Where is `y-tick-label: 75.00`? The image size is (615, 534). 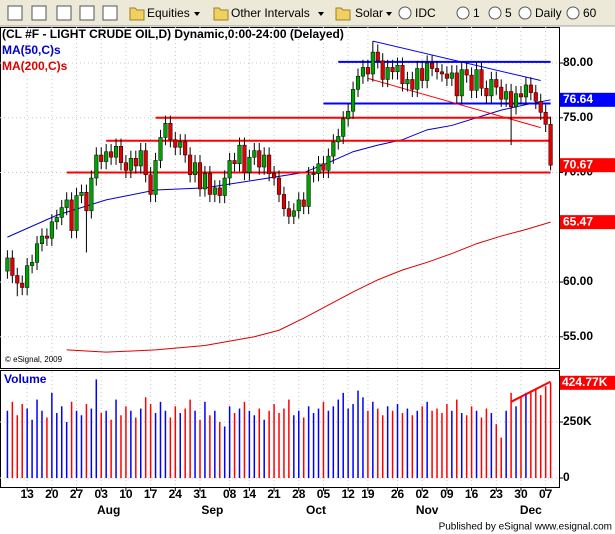
y-tick-label: 75.00 is located at coordinates (578, 117).